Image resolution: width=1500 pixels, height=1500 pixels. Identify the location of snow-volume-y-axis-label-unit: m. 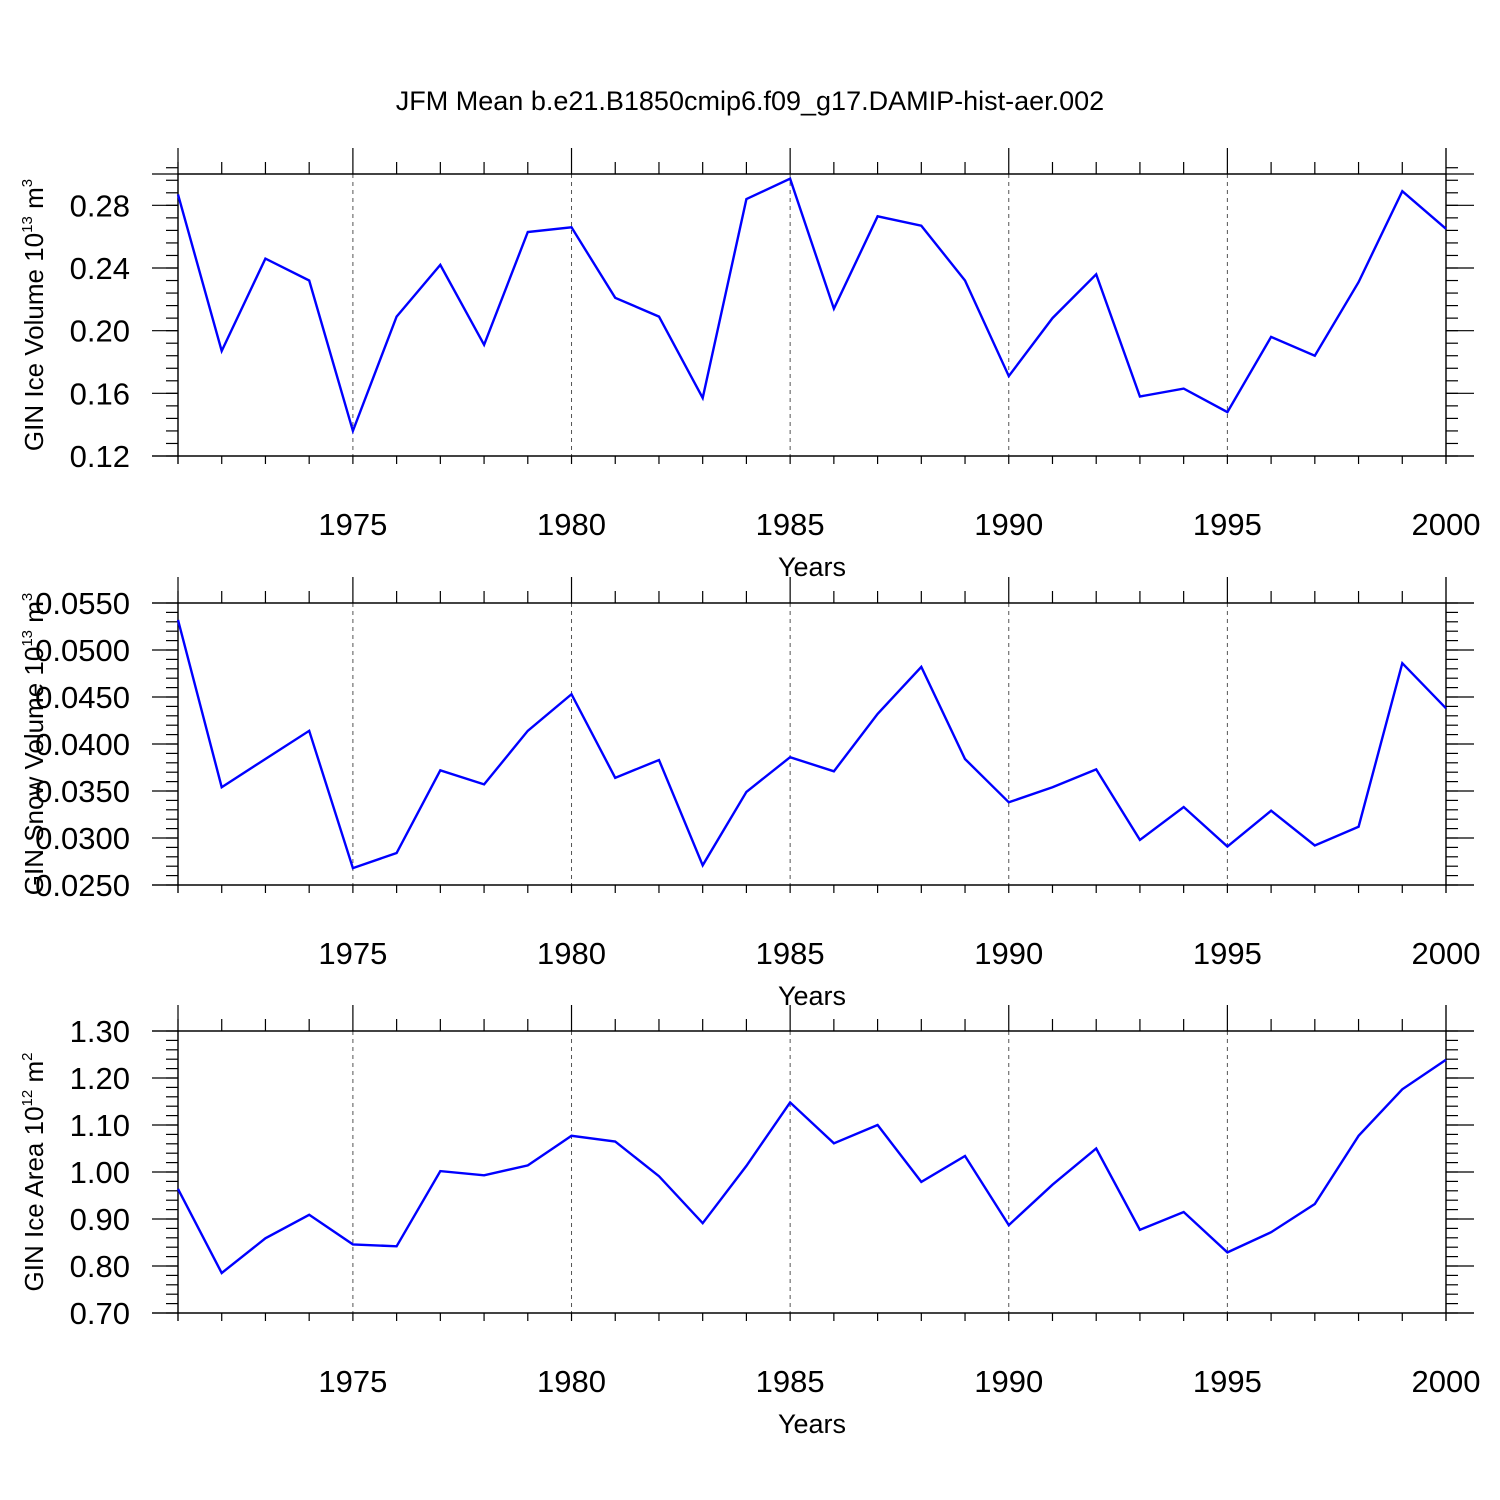
(34, 615).